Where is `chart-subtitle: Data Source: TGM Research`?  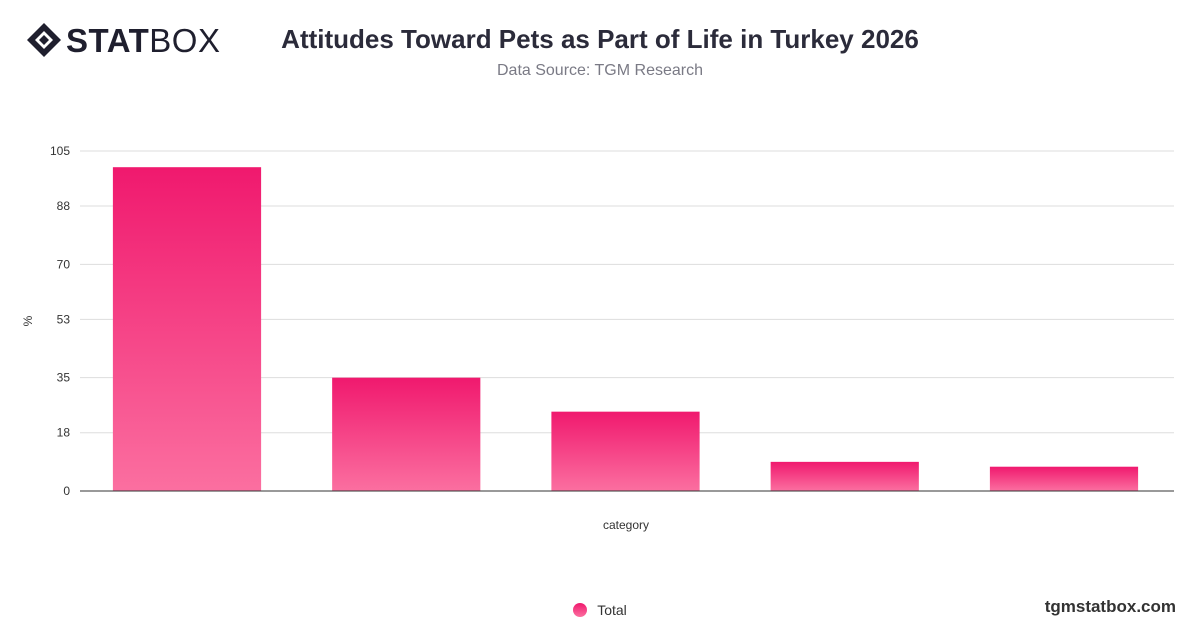 chart-subtitle: Data Source: TGM Research is located at coordinates (599, 70).